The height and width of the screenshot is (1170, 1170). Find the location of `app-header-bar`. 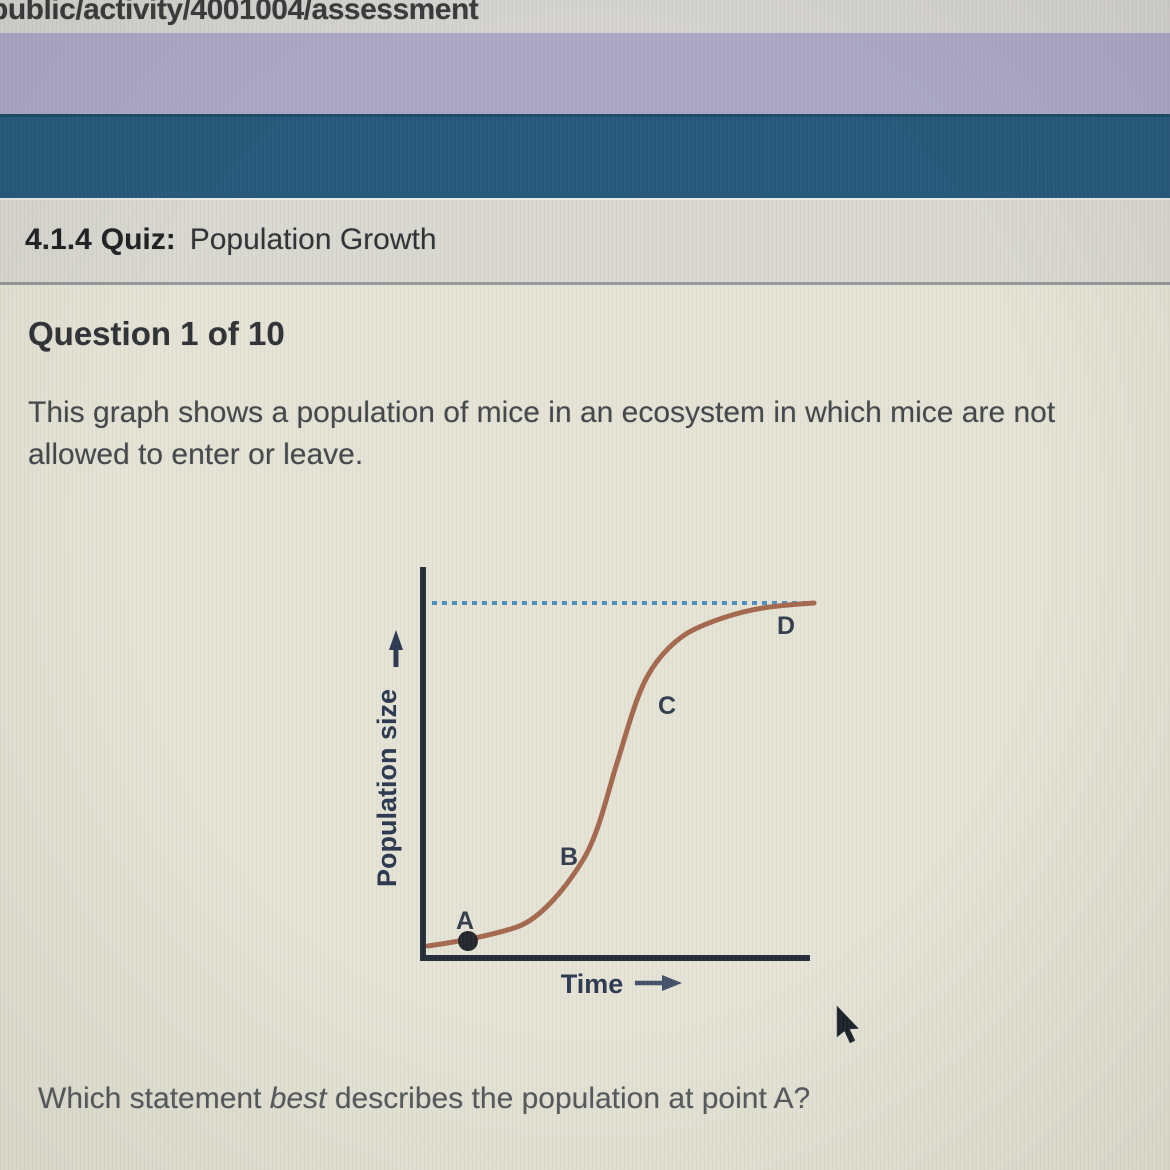

app-header-bar is located at coordinates (585, 157).